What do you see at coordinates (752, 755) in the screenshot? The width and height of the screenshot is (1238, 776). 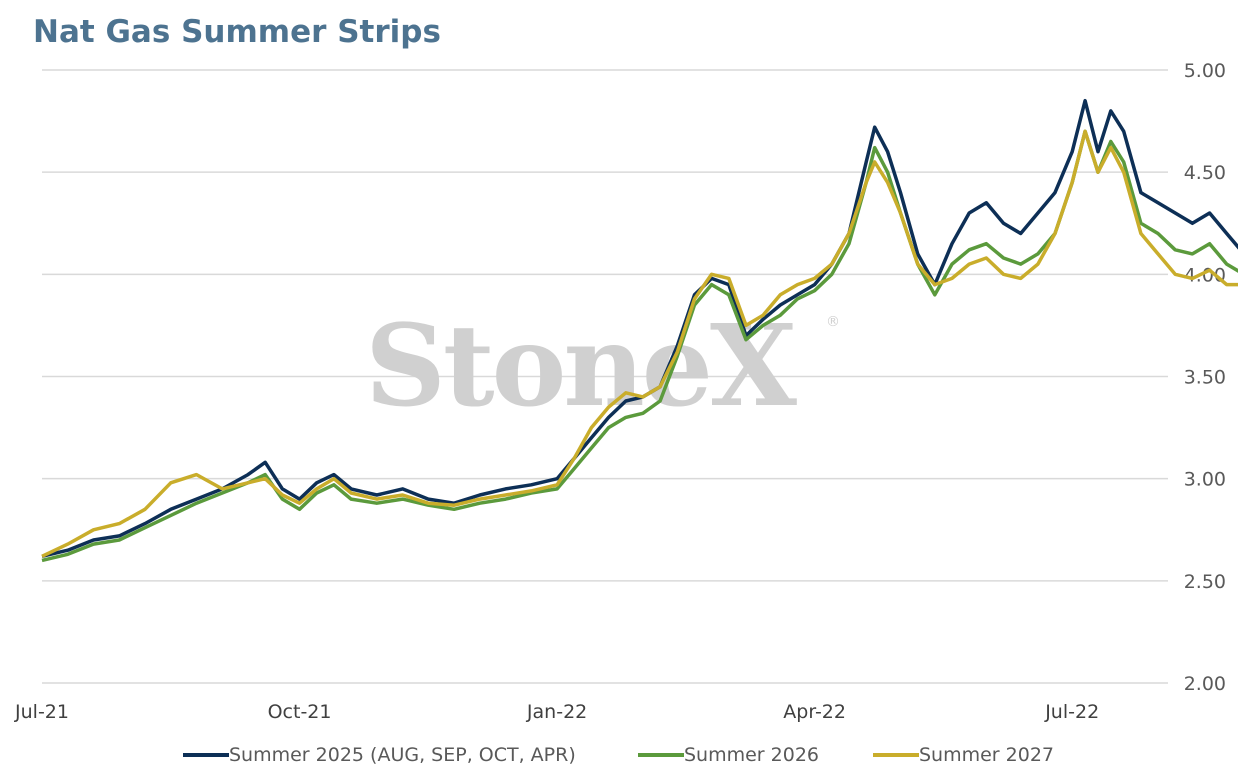 I see `legend-label-summer-2026: Summer 2026` at bounding box center [752, 755].